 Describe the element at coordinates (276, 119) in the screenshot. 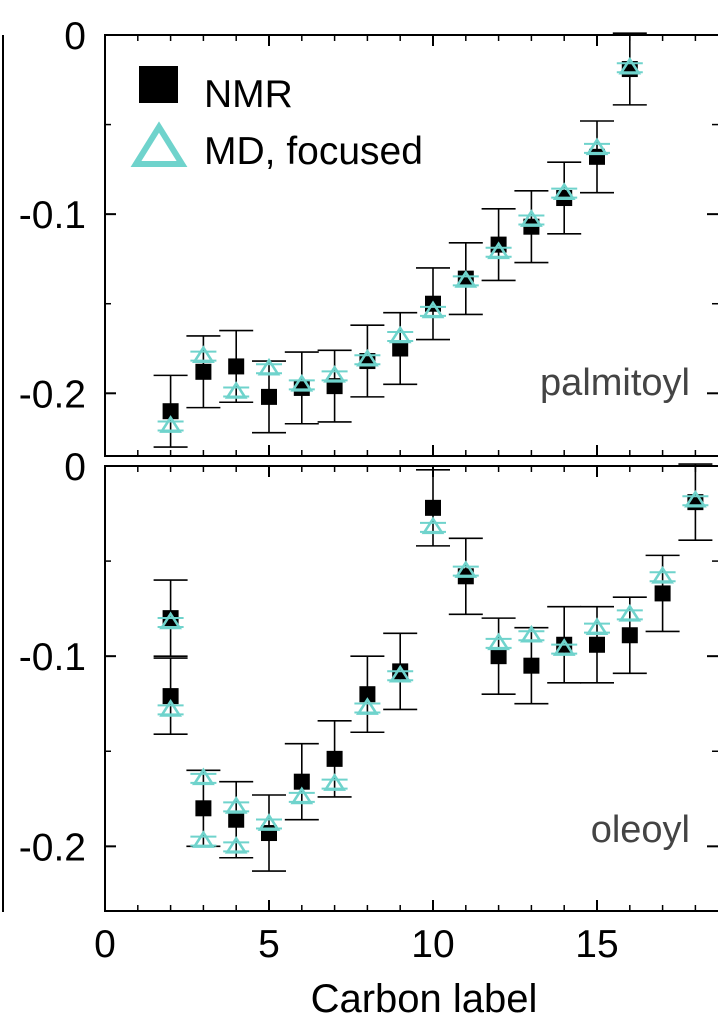

I see `legend: NMR MD, focused` at that location.